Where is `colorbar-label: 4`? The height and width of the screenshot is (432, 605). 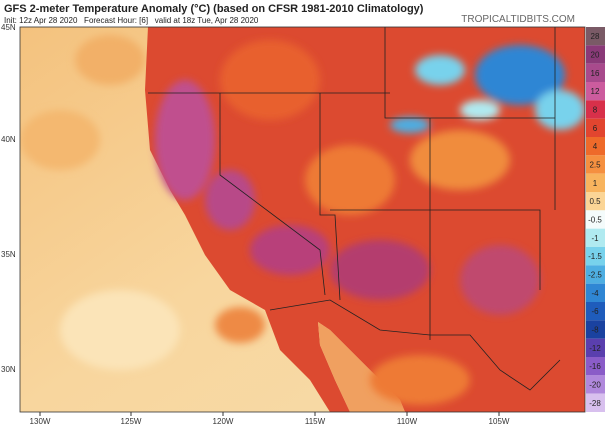
colorbar-label: 4 is located at coordinates (595, 146).